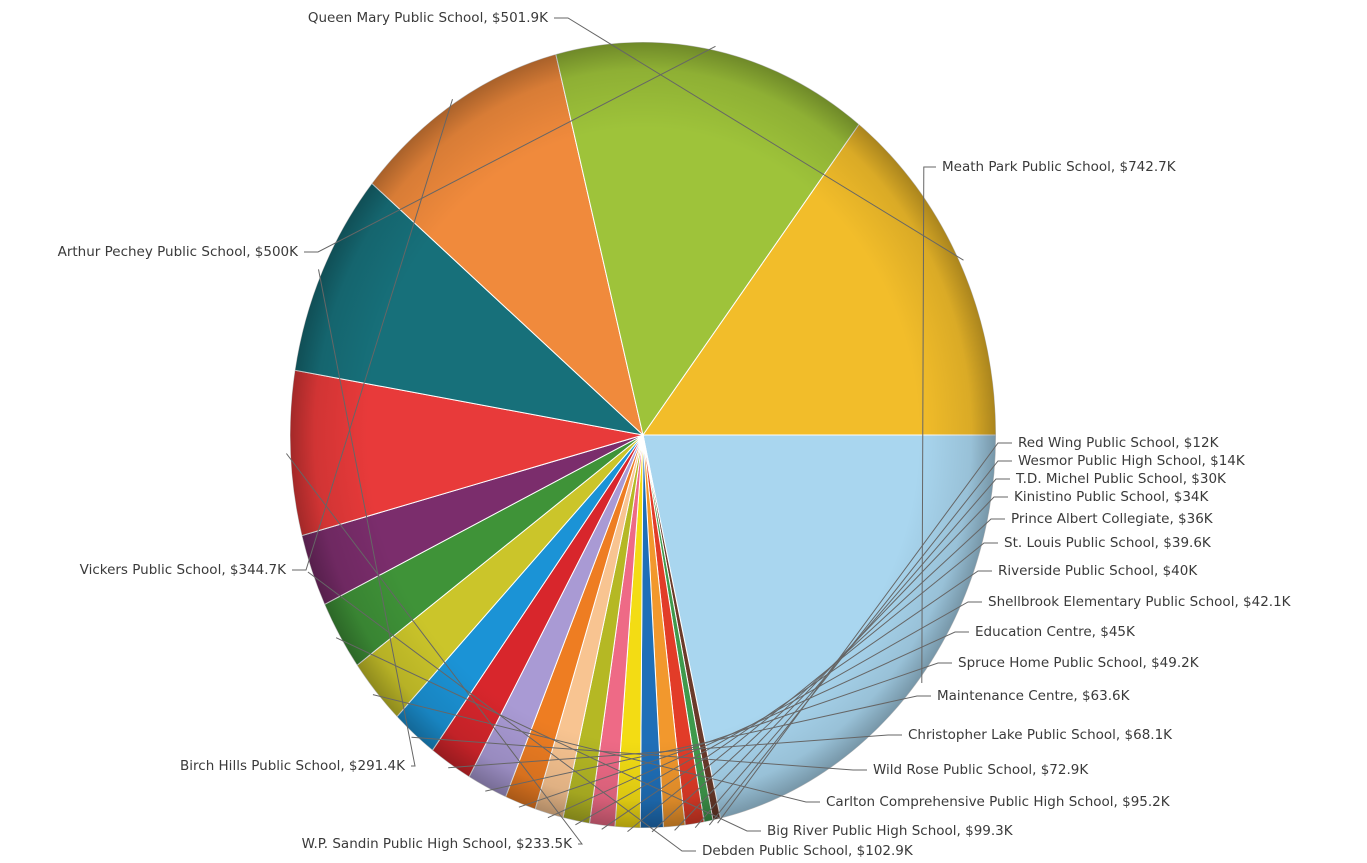  Describe the element at coordinates (428, 18) in the screenshot. I see `slice-label-queen-mary-public-school: Queen Mary Public School, $501.9K` at that location.